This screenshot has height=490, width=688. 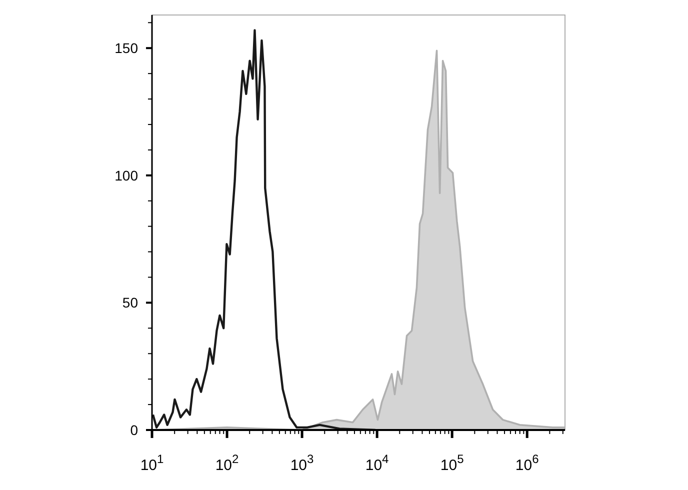 What do you see at coordinates (527, 463) in the screenshot?
I see `x-tick-label: 10$^{6}$` at bounding box center [527, 463].